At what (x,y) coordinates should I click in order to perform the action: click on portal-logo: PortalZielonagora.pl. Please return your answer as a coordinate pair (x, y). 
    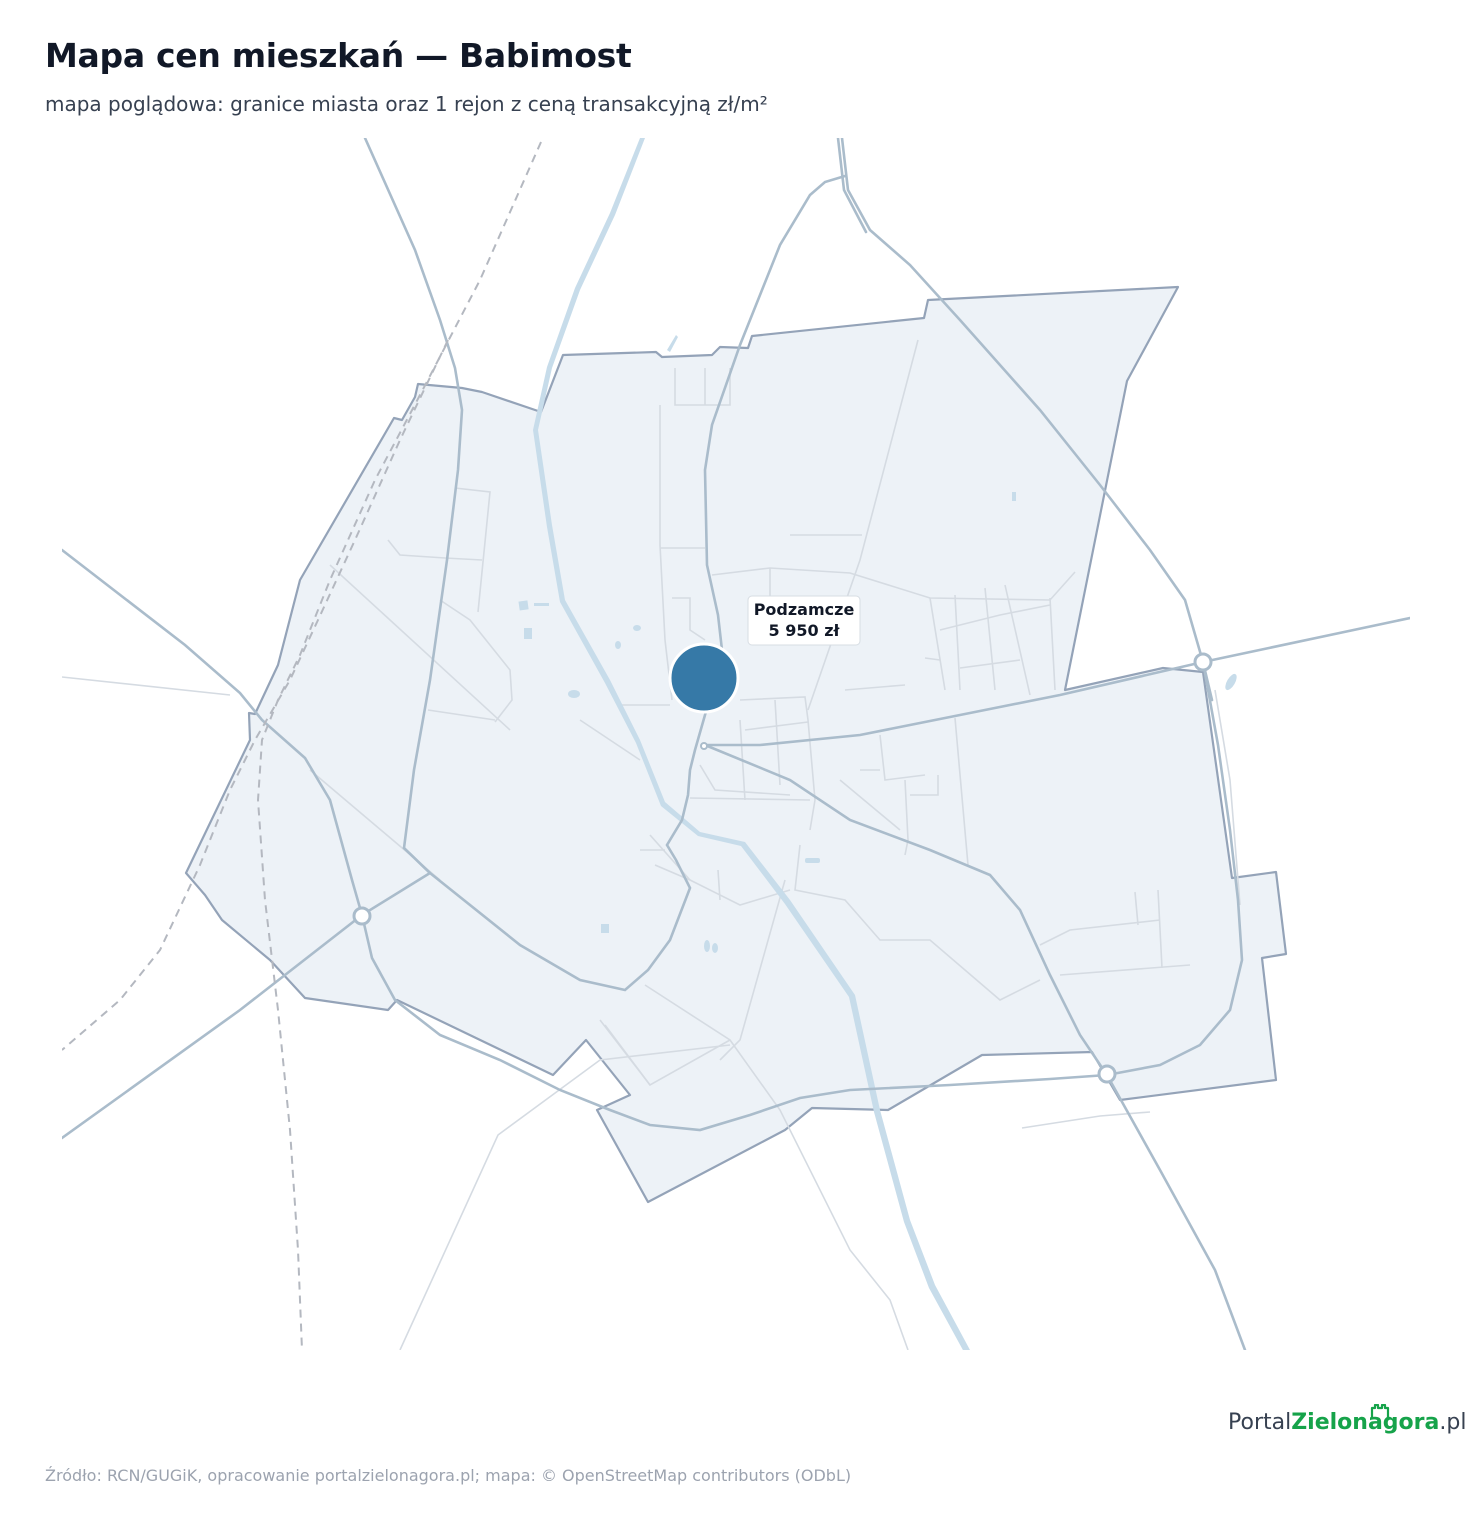
    Looking at the image, I should click on (1347, 1422).